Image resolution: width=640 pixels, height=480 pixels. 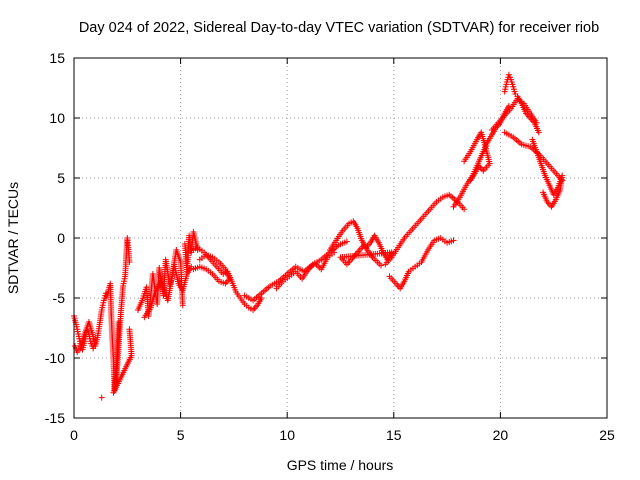 What do you see at coordinates (57, 58) in the screenshot?
I see `y-tick-label: 15` at bounding box center [57, 58].